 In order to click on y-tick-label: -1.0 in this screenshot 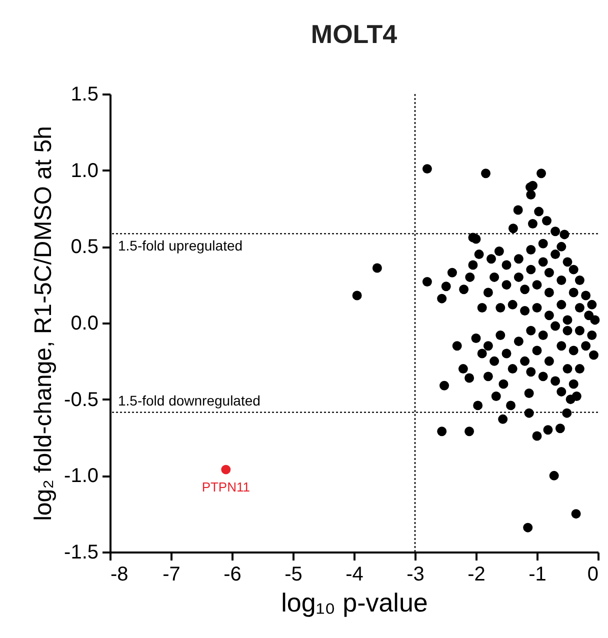, I will do `click(81, 476)`.